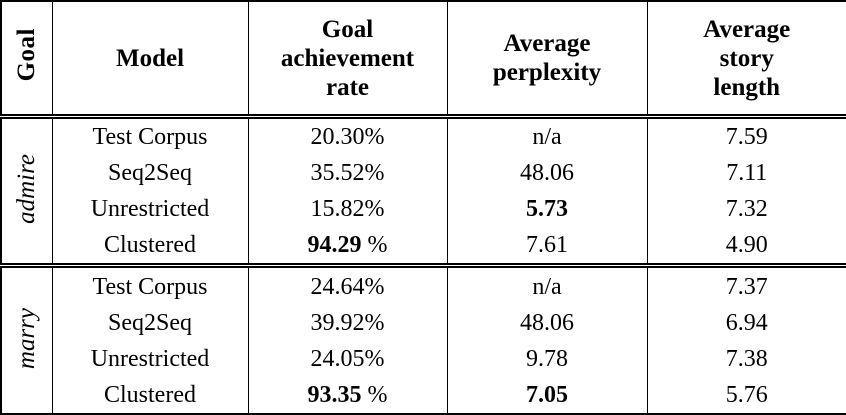  Describe the element at coordinates (746, 173) in the screenshot. I see `cell-length: 7.11` at that location.